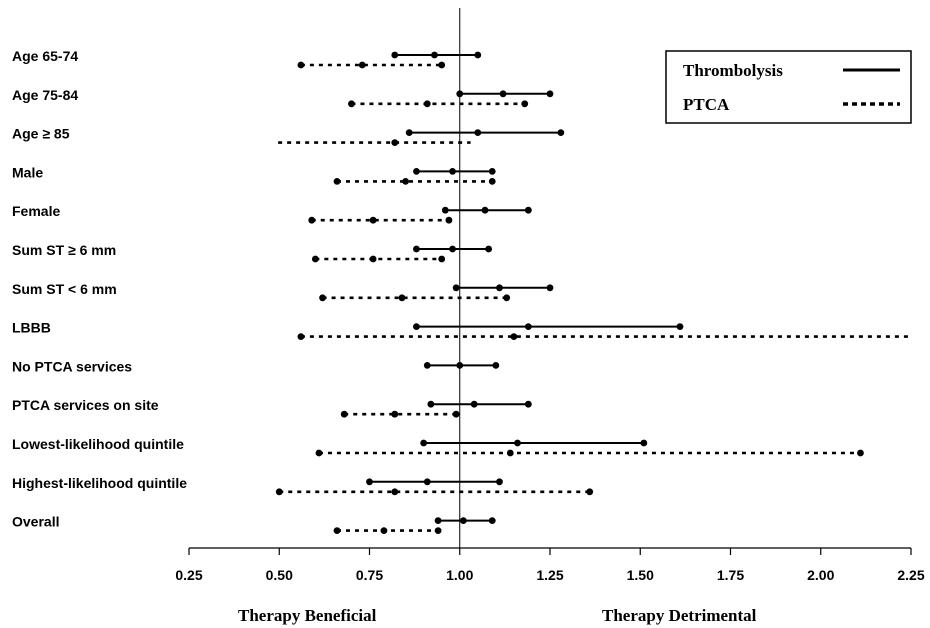  I want to click on category-label: Lowest-likelihood quintile, so click(98, 444).